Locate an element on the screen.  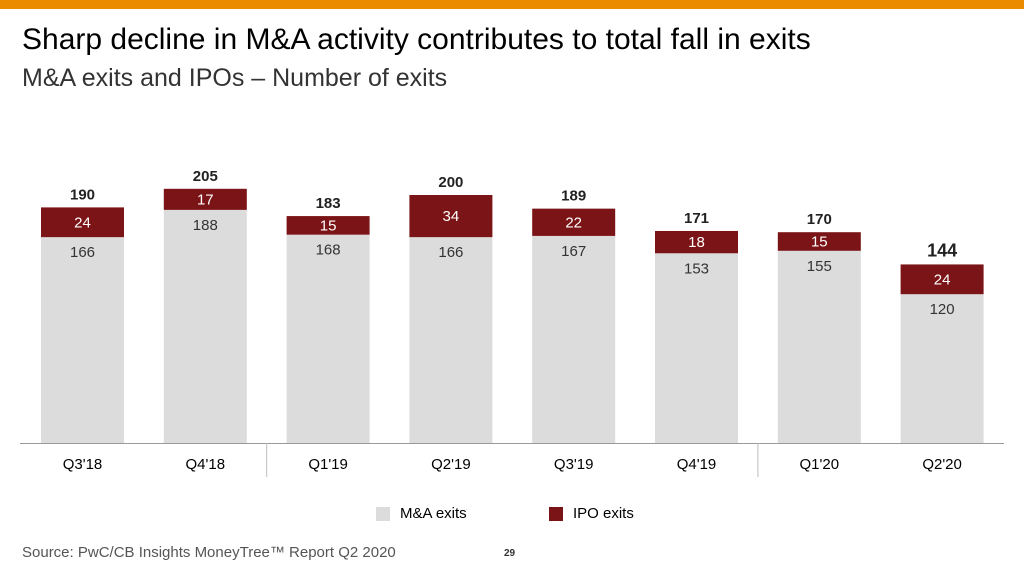
x-tick-label: Q4'18 is located at coordinates (206, 464).